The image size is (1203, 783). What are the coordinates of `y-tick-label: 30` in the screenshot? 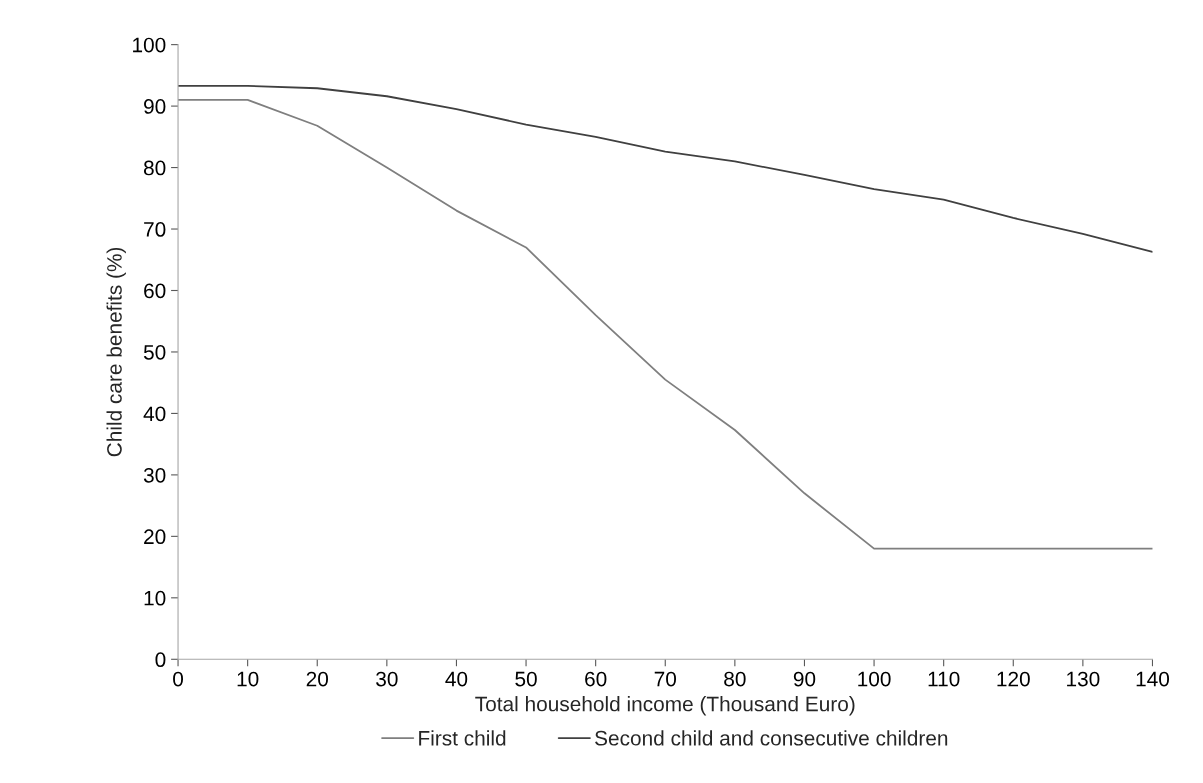 It's located at (154, 475).